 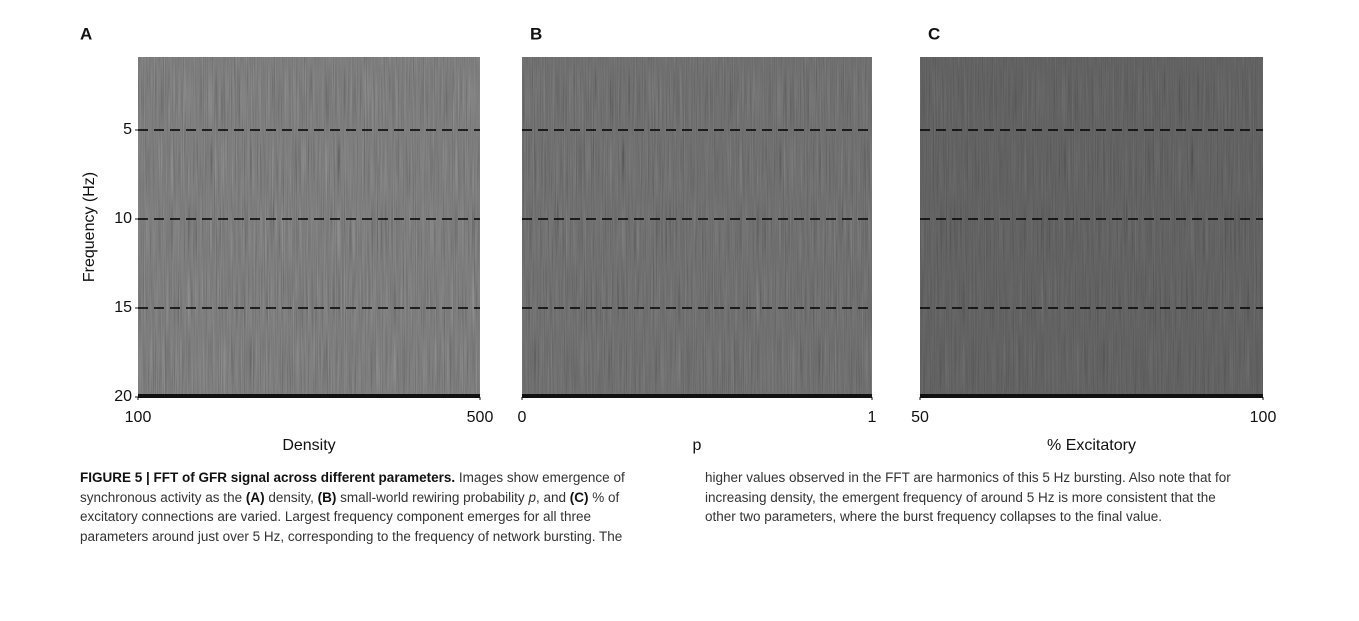 What do you see at coordinates (432, 497) in the screenshot?
I see `caption-text: small-world rewiring probability` at bounding box center [432, 497].